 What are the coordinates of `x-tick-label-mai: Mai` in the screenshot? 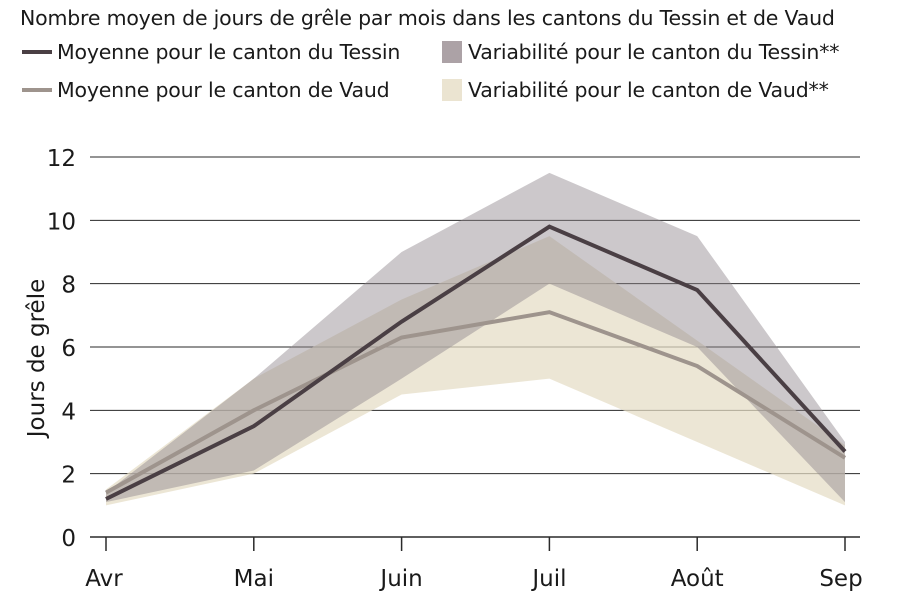 It's located at (254, 579).